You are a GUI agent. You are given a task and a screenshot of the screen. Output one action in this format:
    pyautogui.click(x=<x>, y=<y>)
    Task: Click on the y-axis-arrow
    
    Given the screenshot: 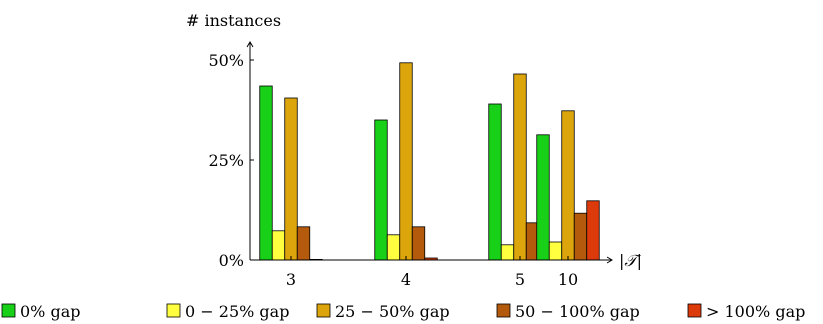 What is the action you would take?
    pyautogui.click(x=250, y=44)
    